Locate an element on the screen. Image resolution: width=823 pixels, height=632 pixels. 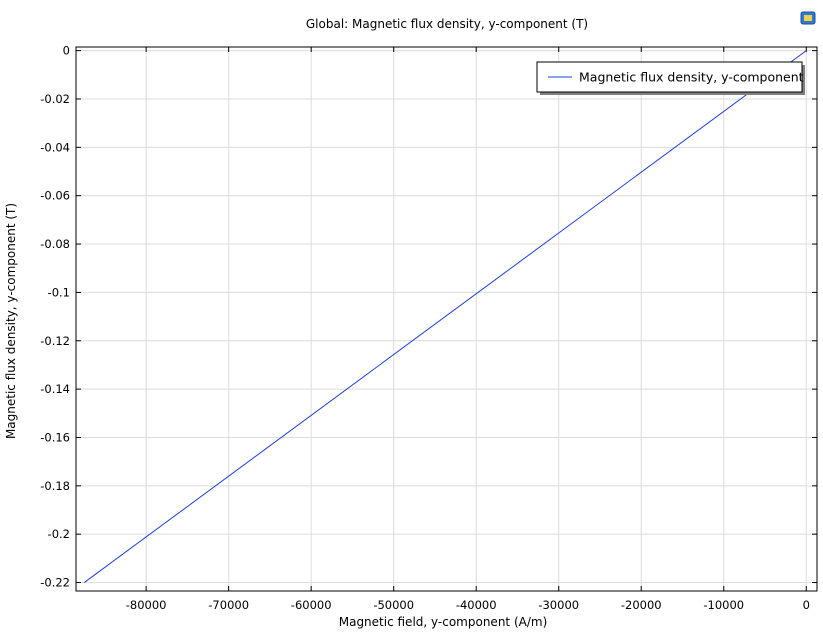
x-axis-title: Magnetic field, y-component (A/m) is located at coordinates (443, 622).